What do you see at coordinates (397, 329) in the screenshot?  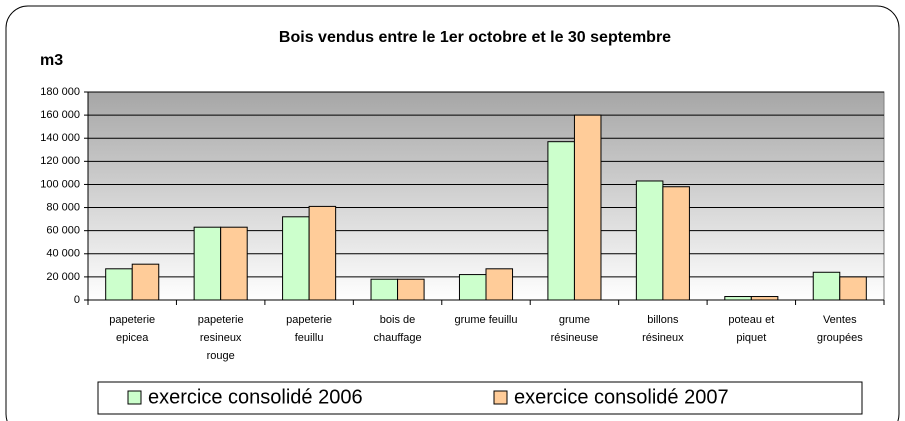 I see `x-tick-label: bois de chauffage` at bounding box center [397, 329].